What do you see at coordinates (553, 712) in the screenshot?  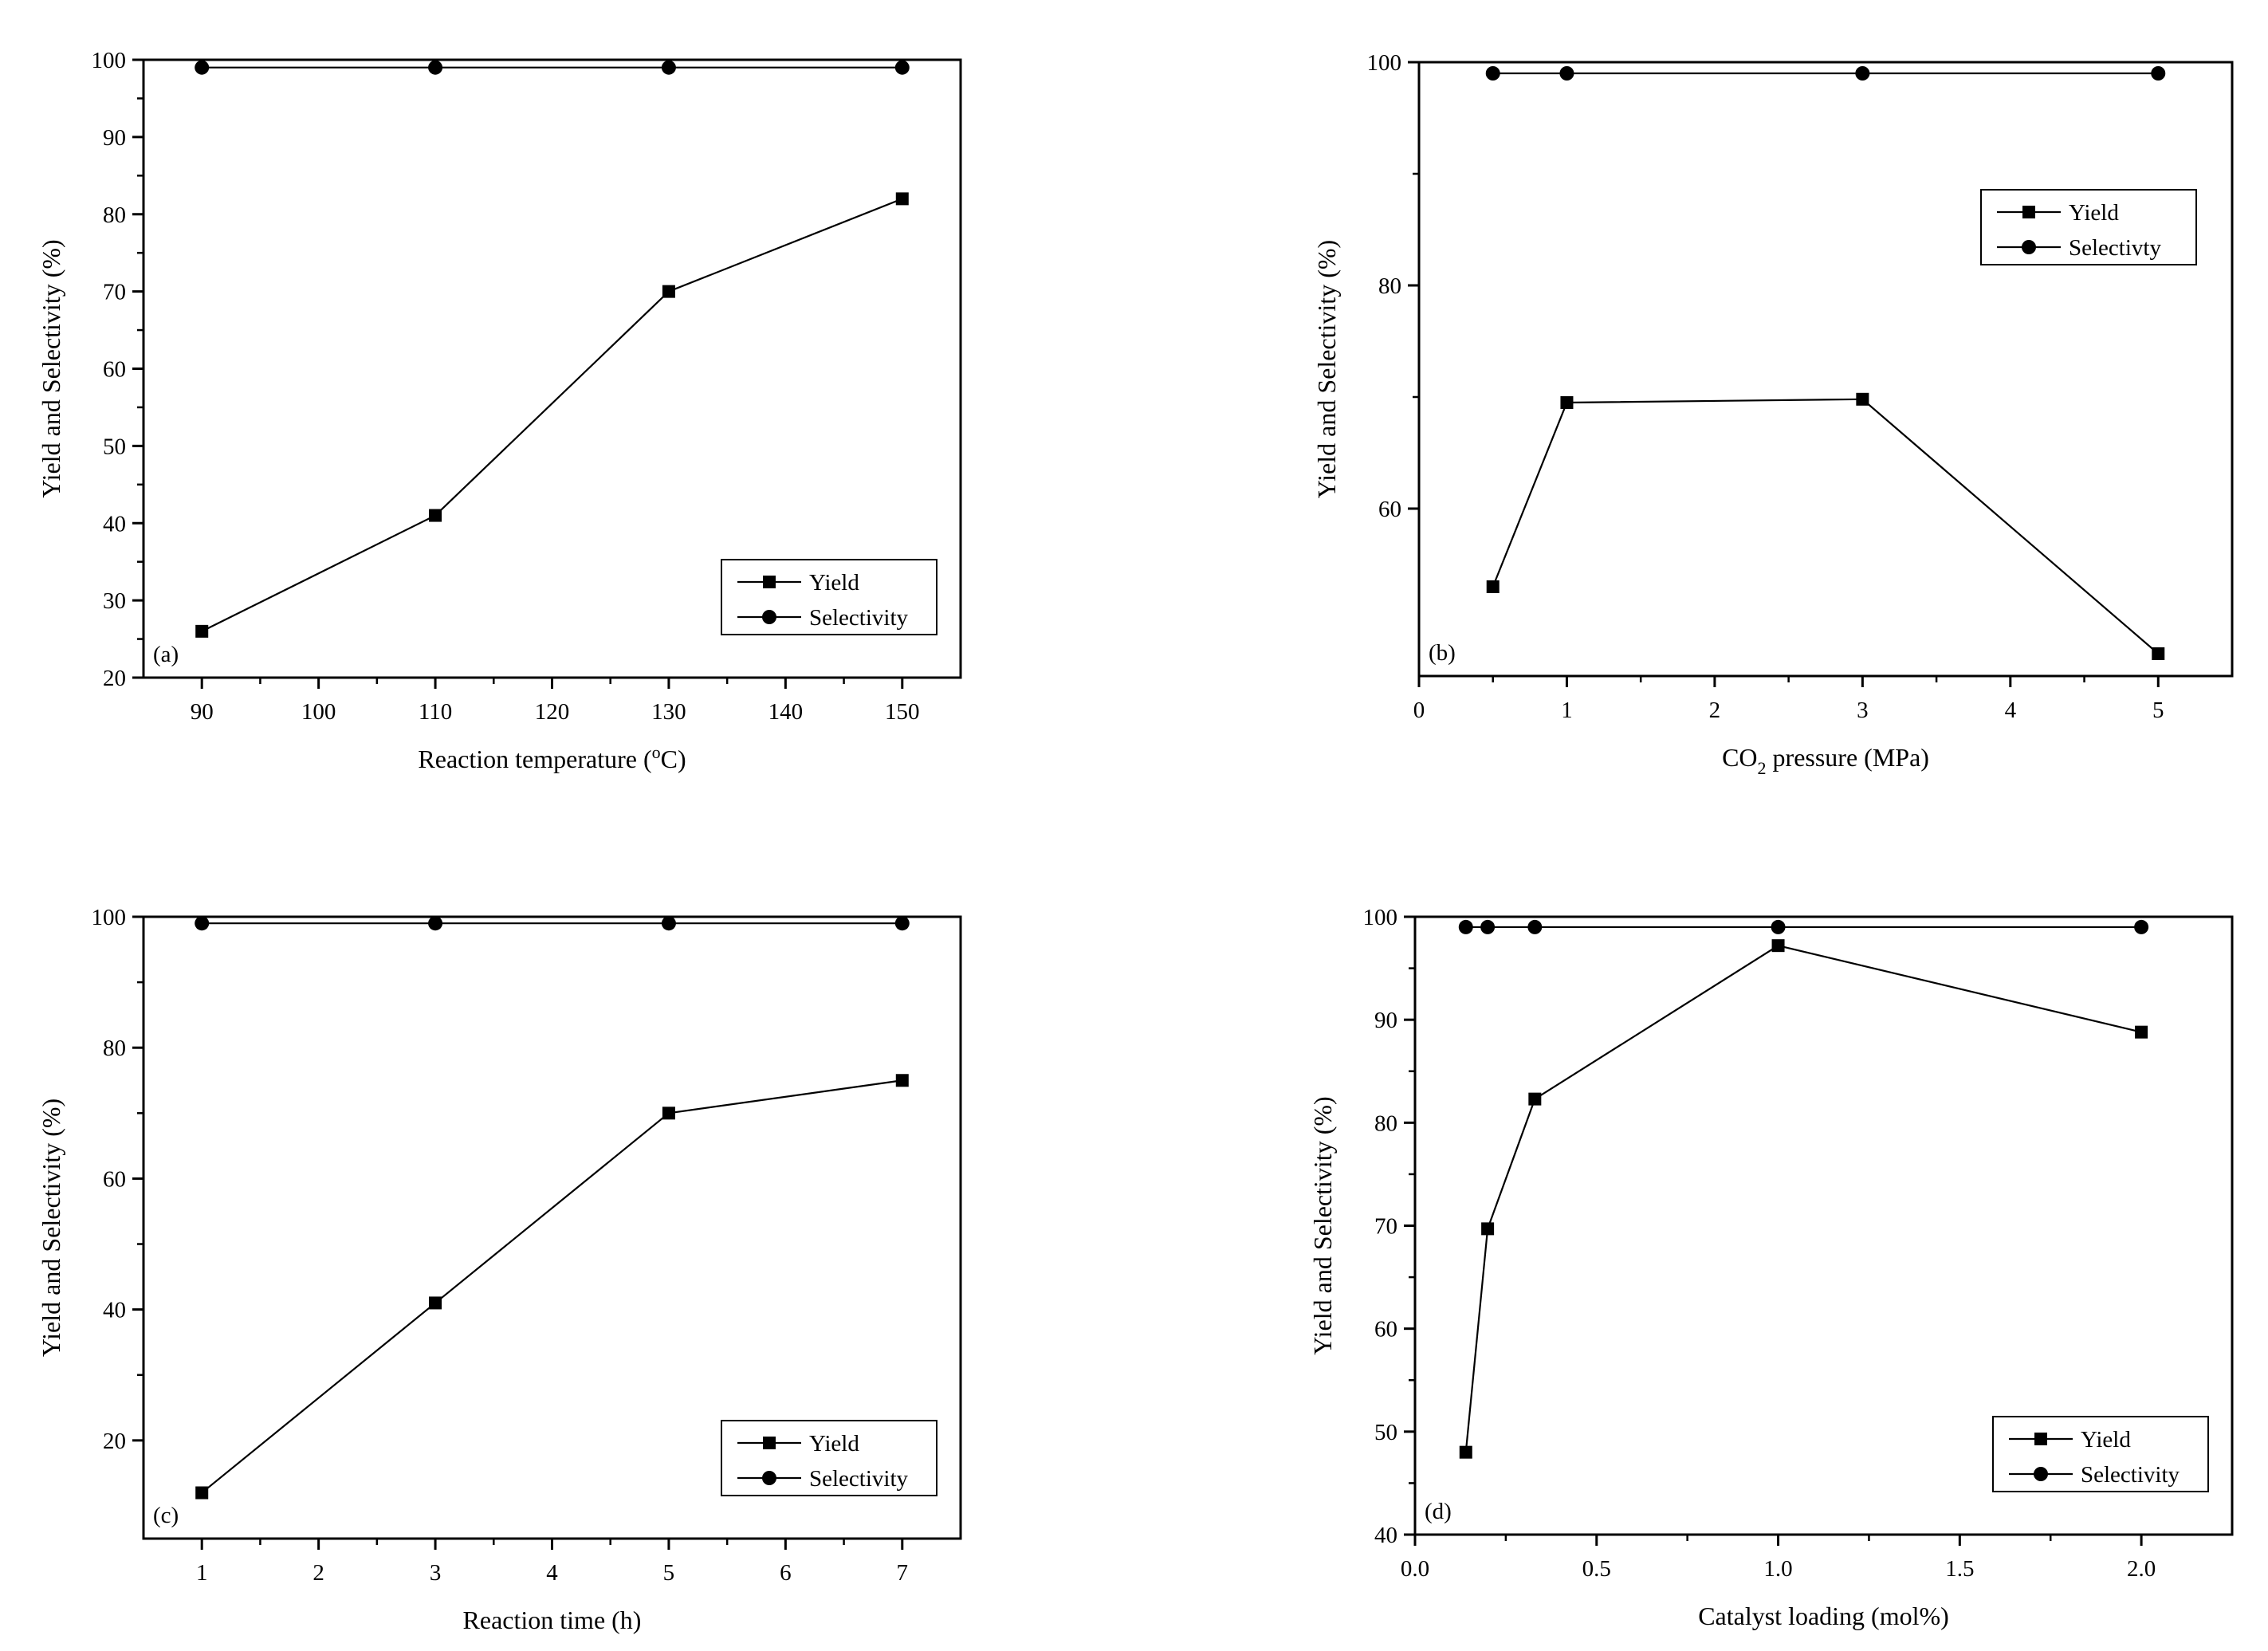 I see `x-tick-label: 120` at bounding box center [553, 712].